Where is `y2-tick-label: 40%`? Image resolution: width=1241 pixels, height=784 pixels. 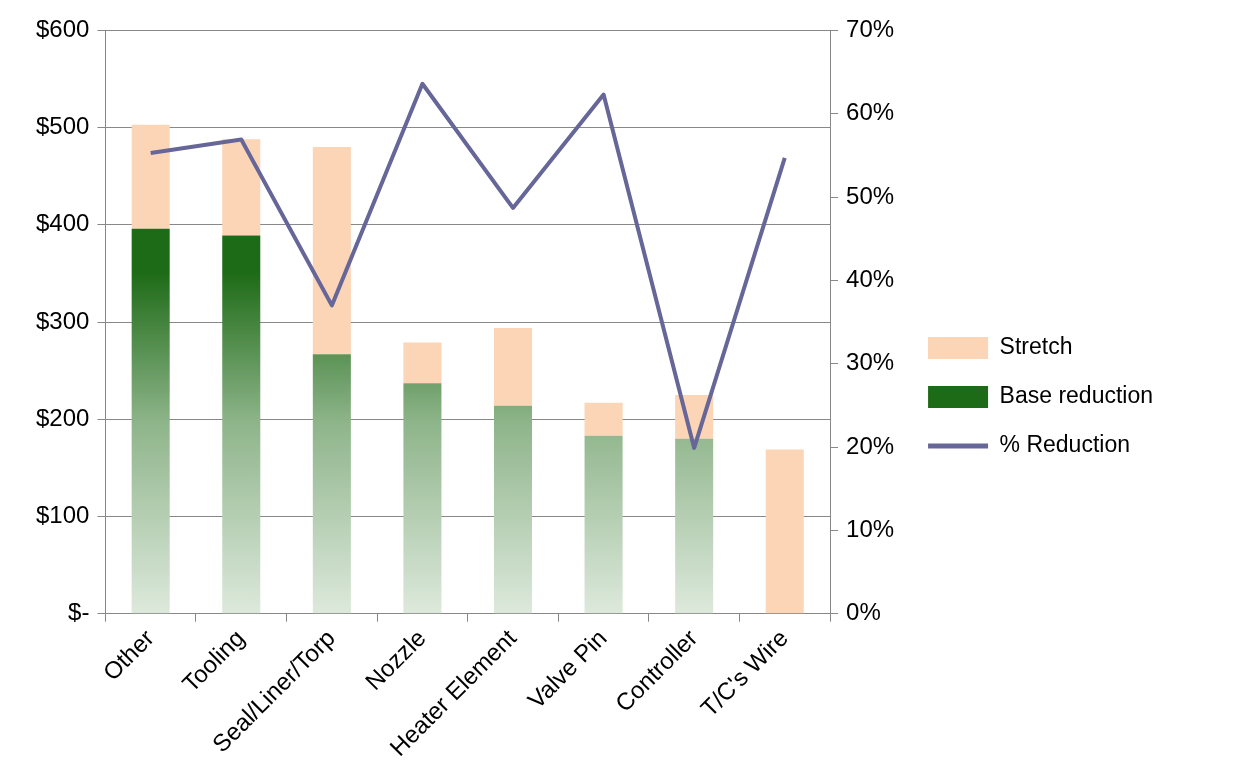 y2-tick-label: 40% is located at coordinates (870, 279).